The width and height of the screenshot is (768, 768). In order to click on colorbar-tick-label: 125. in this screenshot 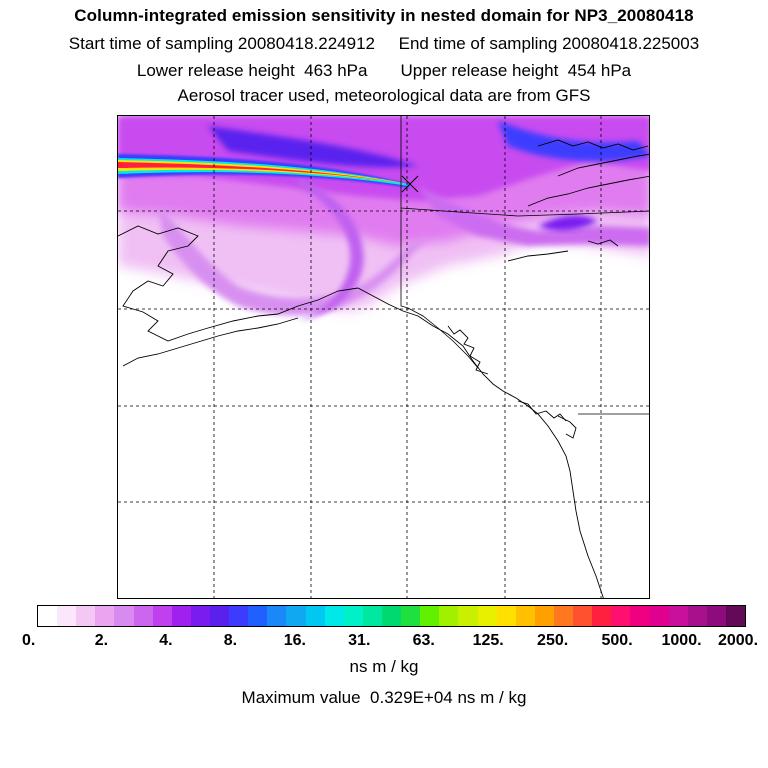, I will do `click(488, 640)`.